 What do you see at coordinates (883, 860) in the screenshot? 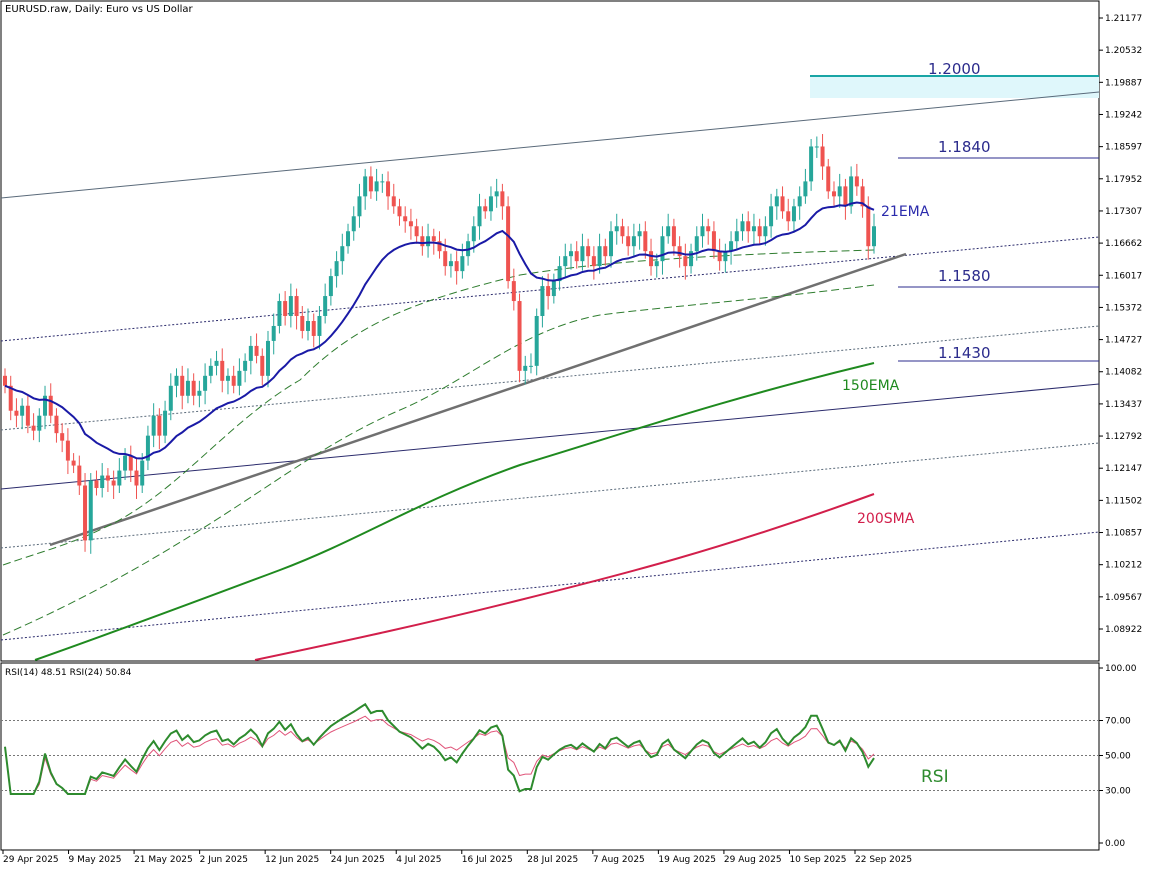
I see `time-tick-label: 22 Sep 2025` at bounding box center [883, 860].